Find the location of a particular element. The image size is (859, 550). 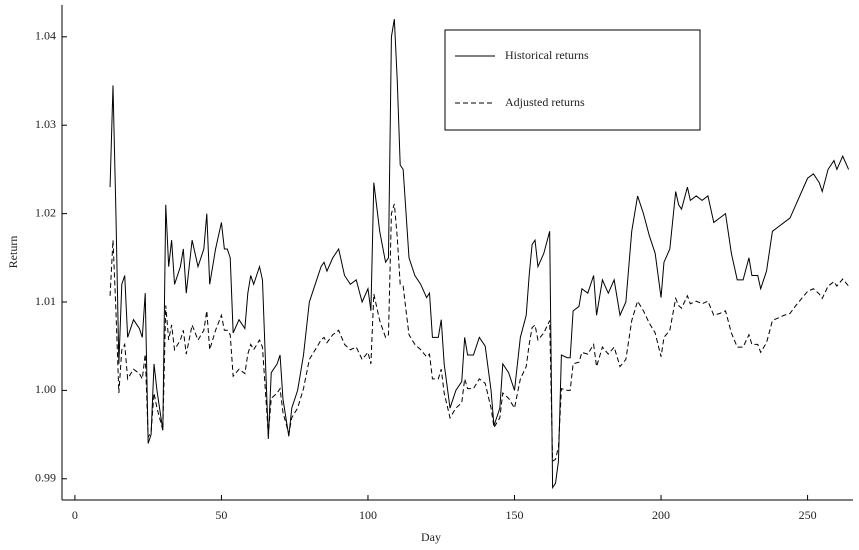

x-tick-label: 150 is located at coordinates (515, 515).